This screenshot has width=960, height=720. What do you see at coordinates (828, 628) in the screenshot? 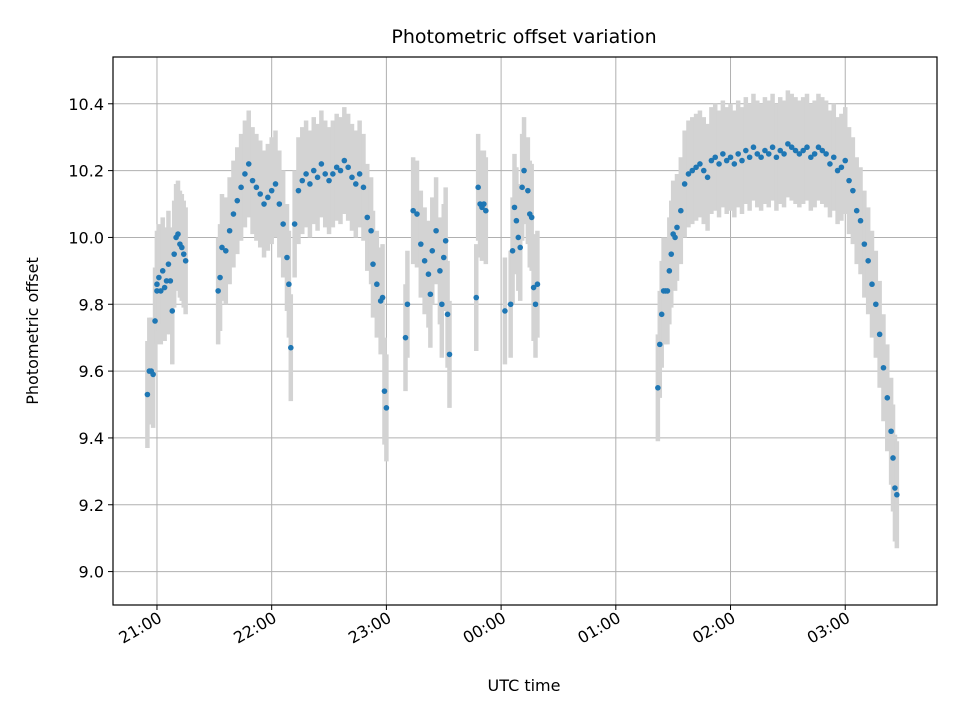
I see `x-tick-label: 03:00` at bounding box center [828, 628].